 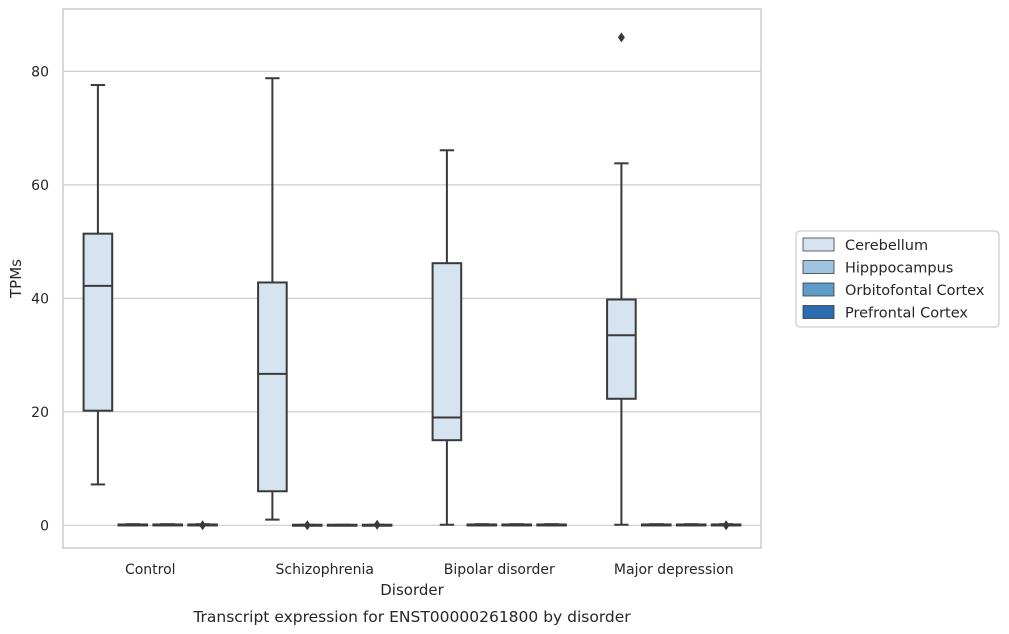 What do you see at coordinates (16, 279) in the screenshot?
I see `y-axis-label: TPMs` at bounding box center [16, 279].